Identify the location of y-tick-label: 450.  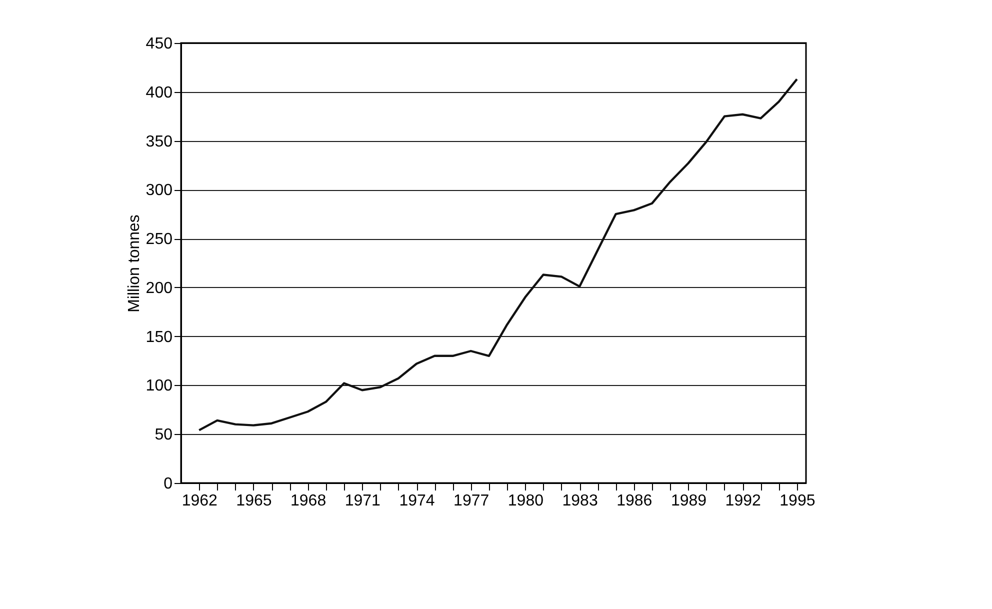
(159, 44).